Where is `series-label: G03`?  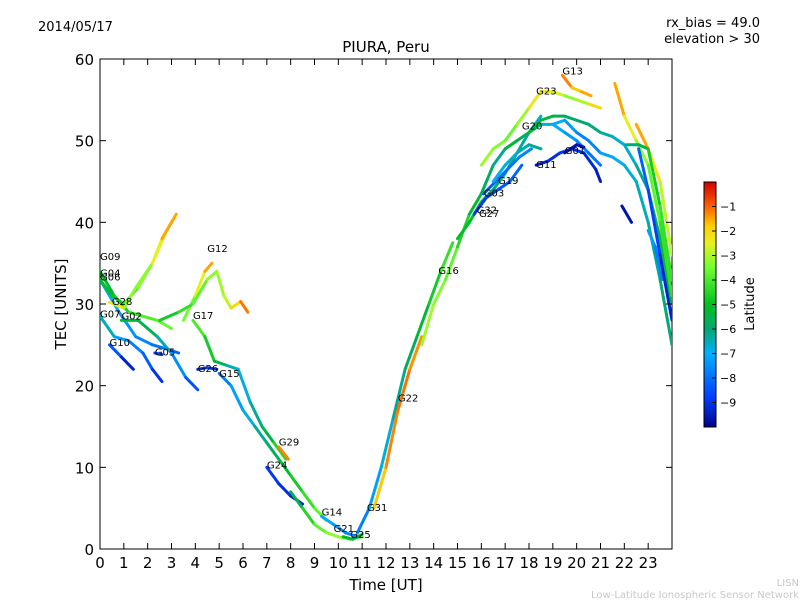
series-label: G03 is located at coordinates (494, 193).